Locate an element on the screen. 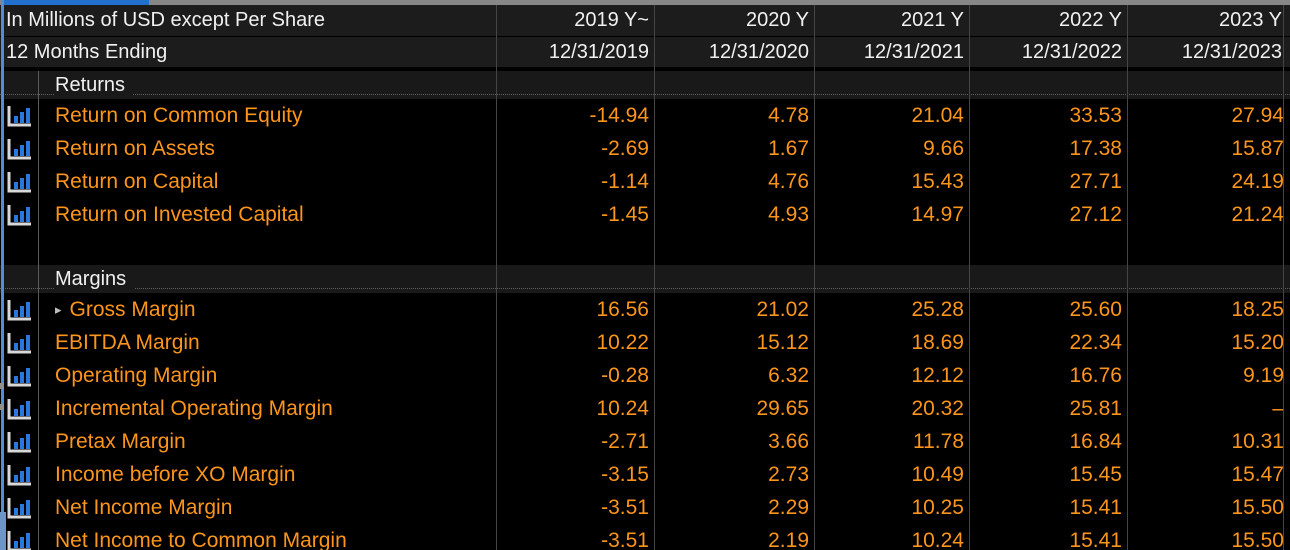  row-label: Return on Capital is located at coordinates (137, 181).